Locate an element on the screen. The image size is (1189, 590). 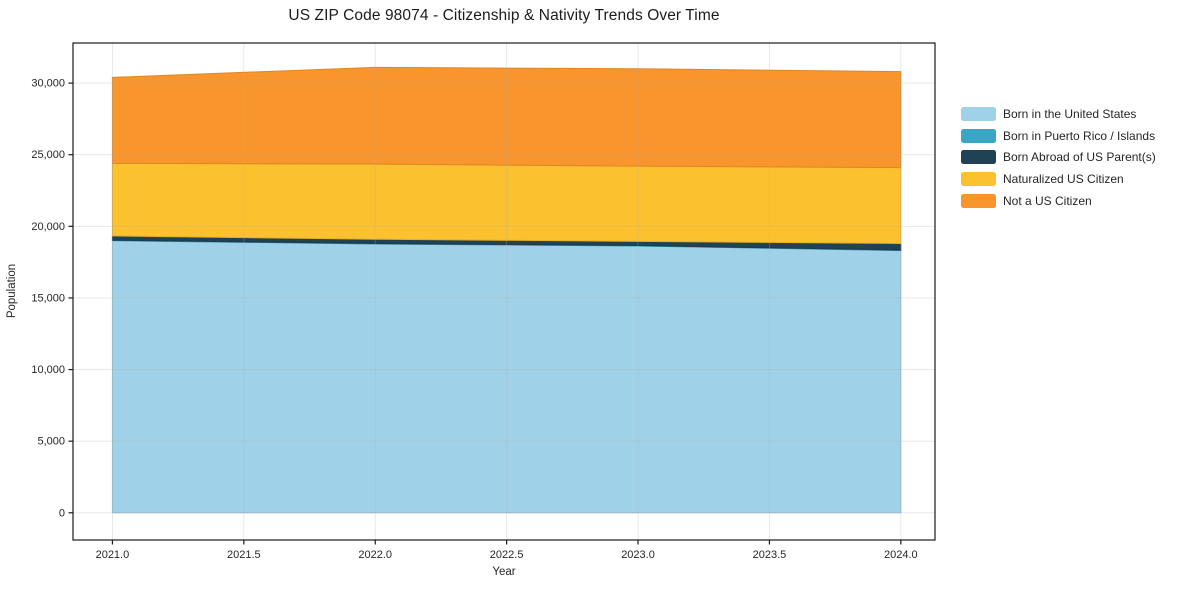
x-tick-label: 2022.5 is located at coordinates (507, 555).